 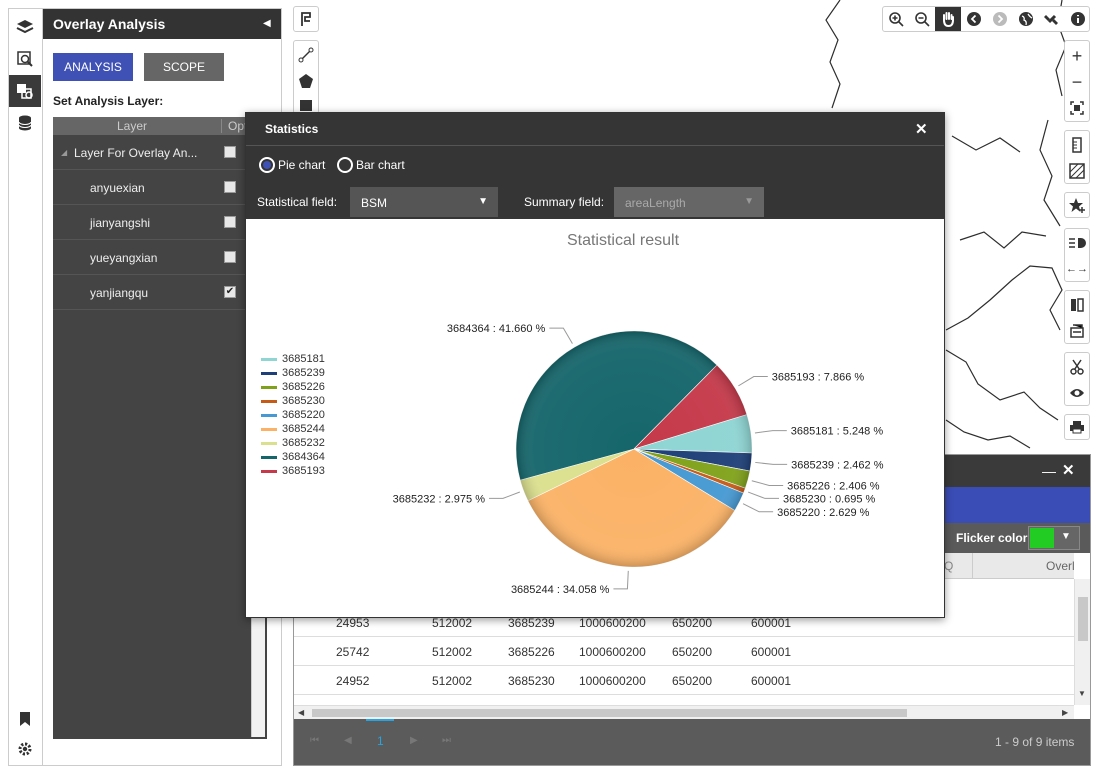 What do you see at coordinates (160, 222) in the screenshot?
I see `layer-row: jianyangshi` at bounding box center [160, 222].